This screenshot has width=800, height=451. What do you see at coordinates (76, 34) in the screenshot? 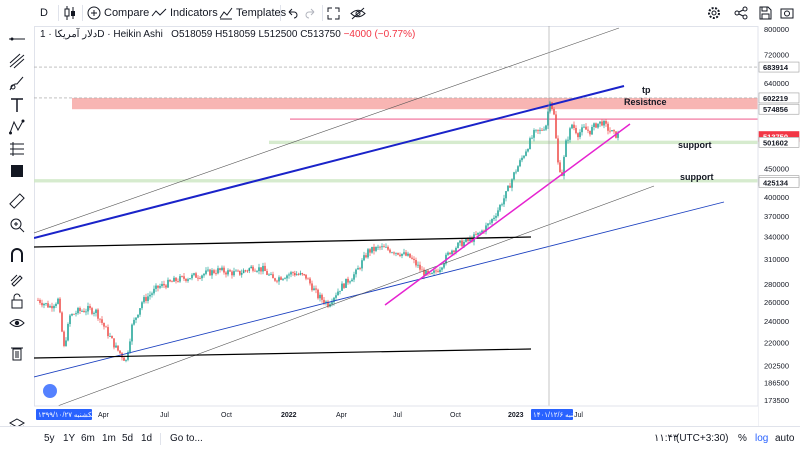
I see `legend-symbol: دلار آمریکا` at bounding box center [76, 34].